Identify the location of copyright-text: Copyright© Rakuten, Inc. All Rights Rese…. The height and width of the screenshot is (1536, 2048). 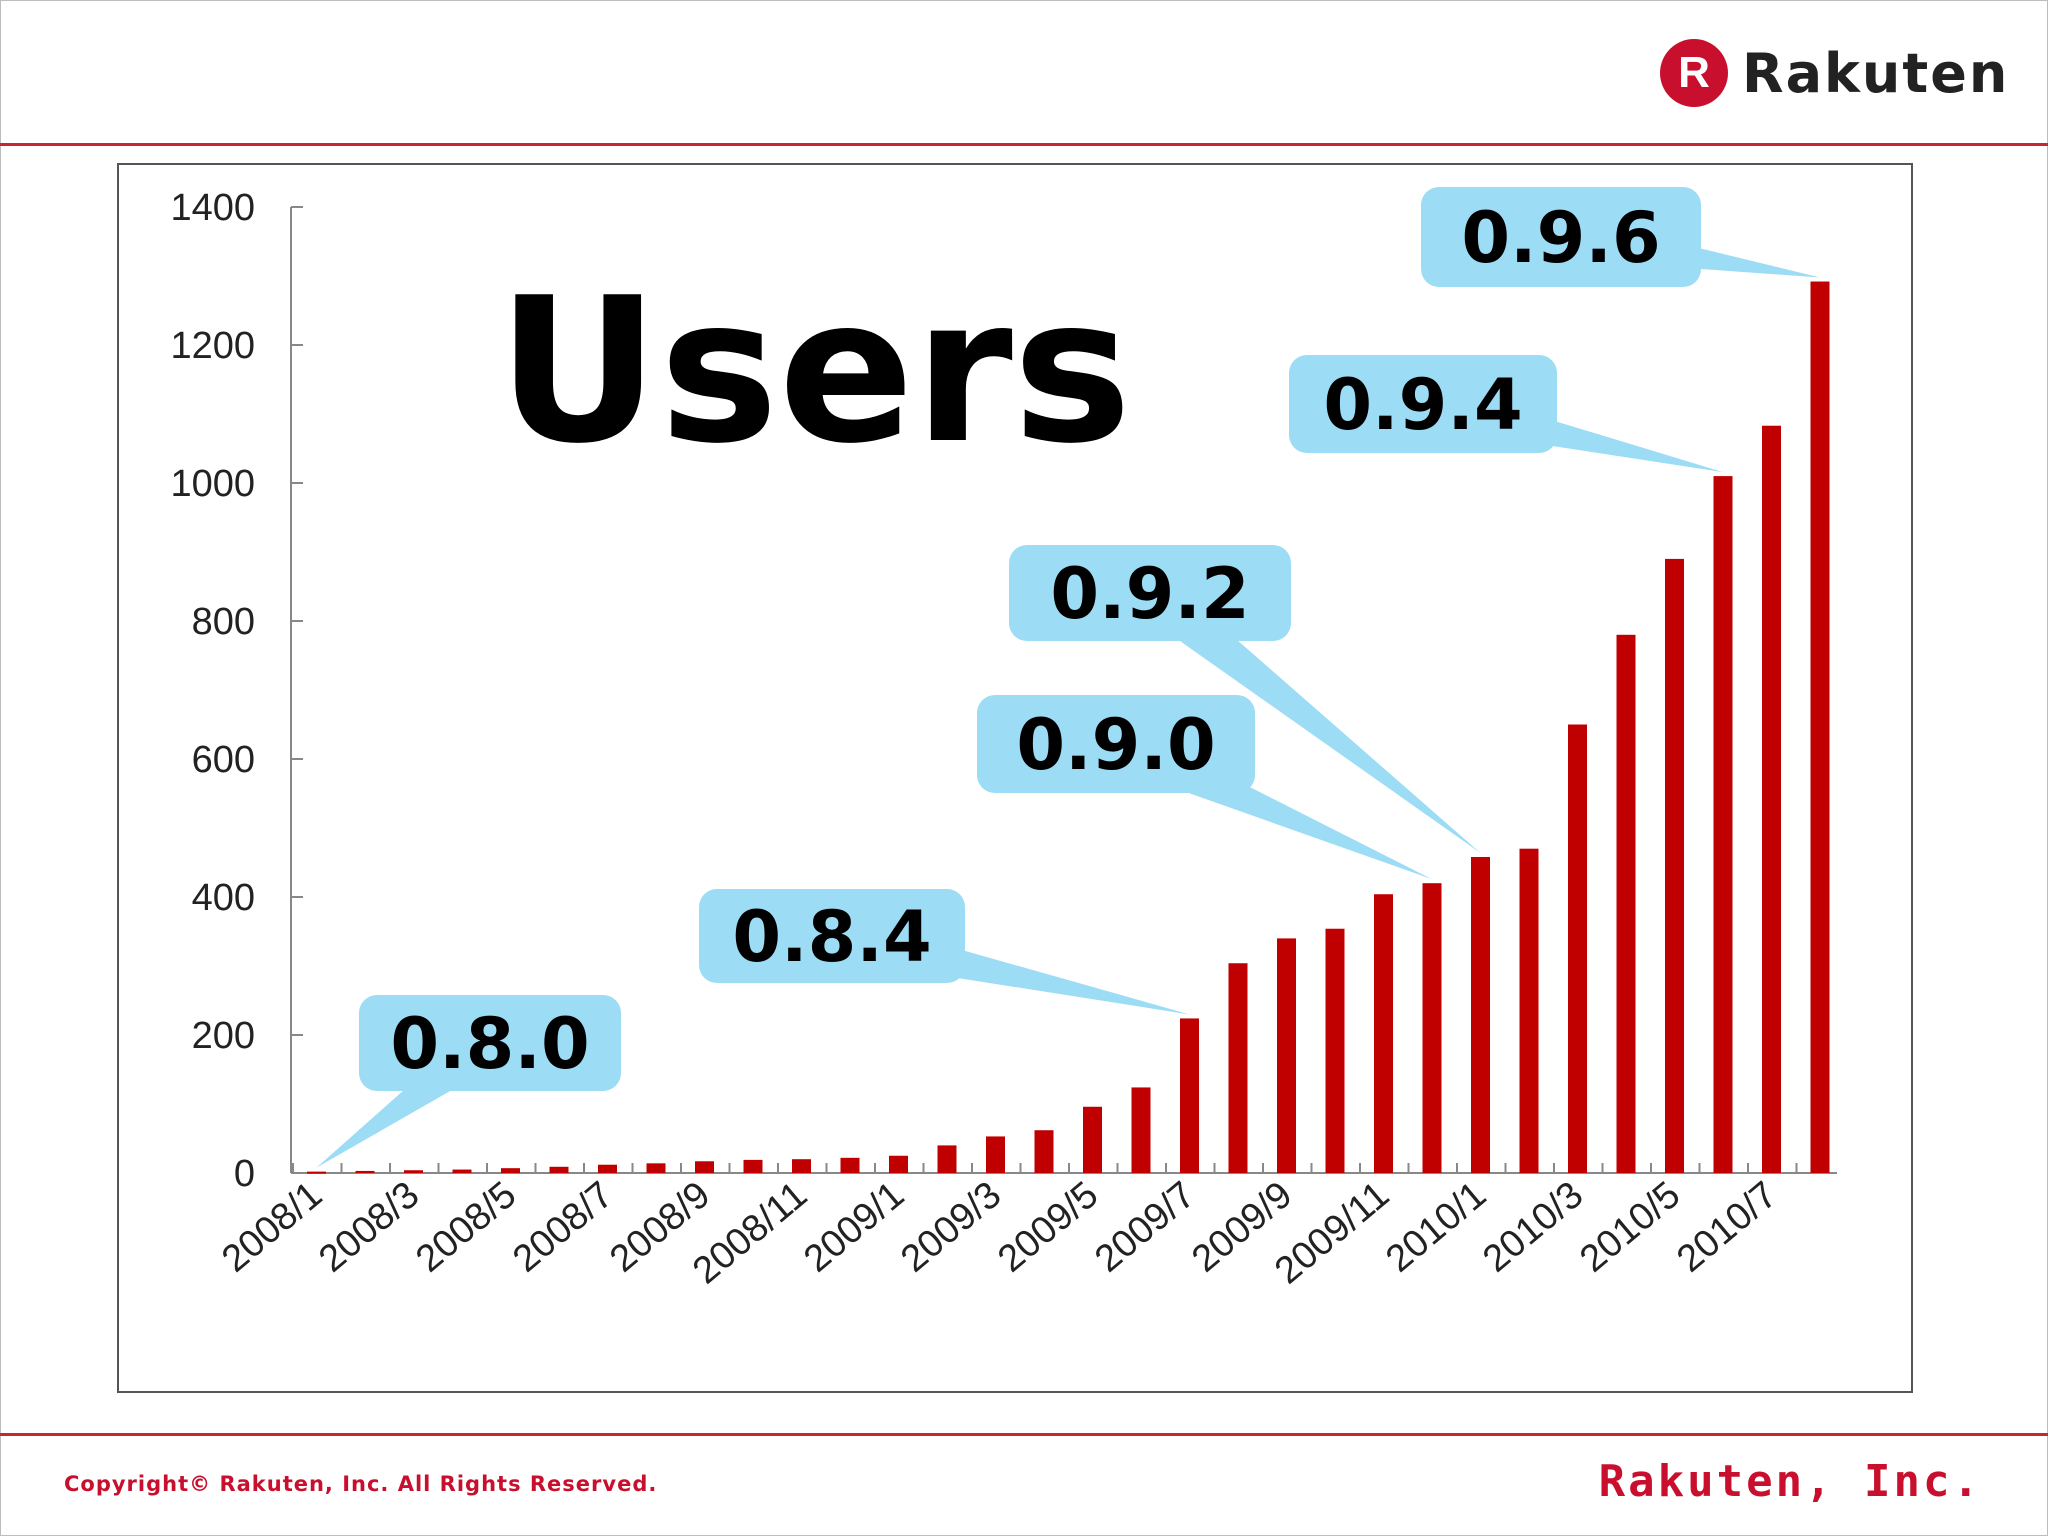
(361, 1484).